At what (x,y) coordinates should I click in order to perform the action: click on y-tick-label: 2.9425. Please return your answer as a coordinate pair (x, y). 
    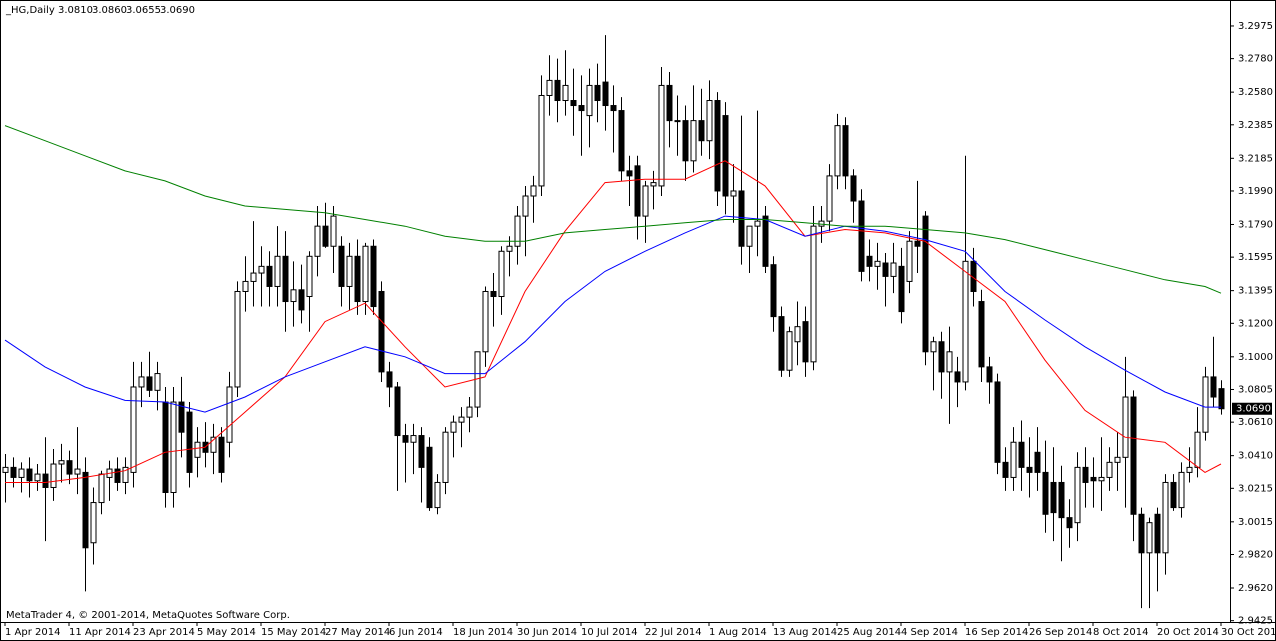
    Looking at the image, I should click on (1255, 621).